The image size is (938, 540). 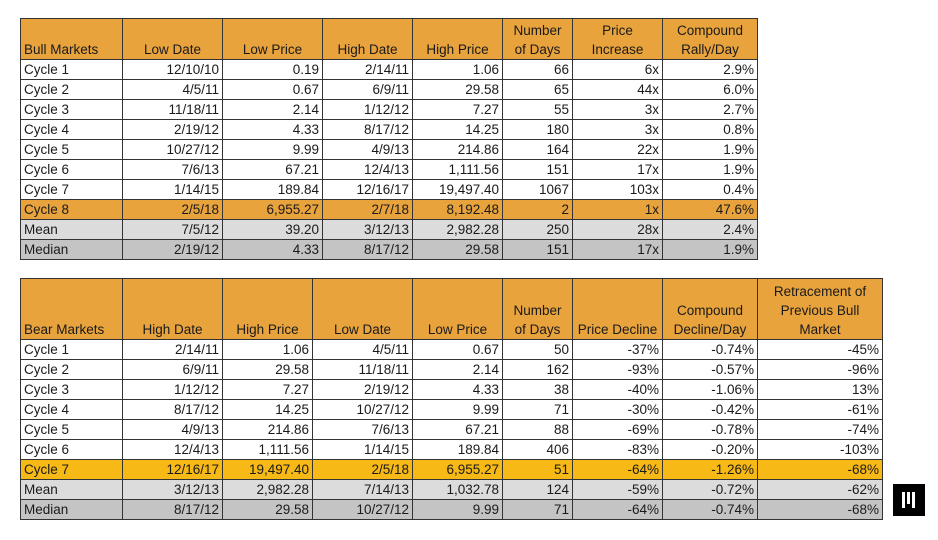 What do you see at coordinates (617, 189) in the screenshot?
I see `bull-table-cell: 103x` at bounding box center [617, 189].